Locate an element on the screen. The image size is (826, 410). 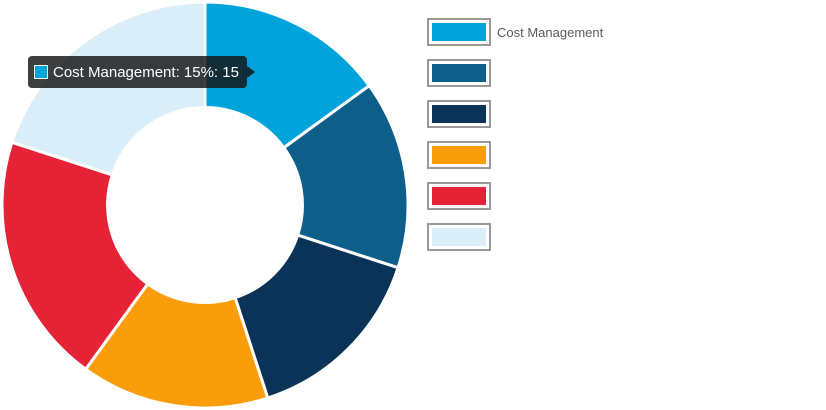
tooltip-color-swatch is located at coordinates (41, 72).